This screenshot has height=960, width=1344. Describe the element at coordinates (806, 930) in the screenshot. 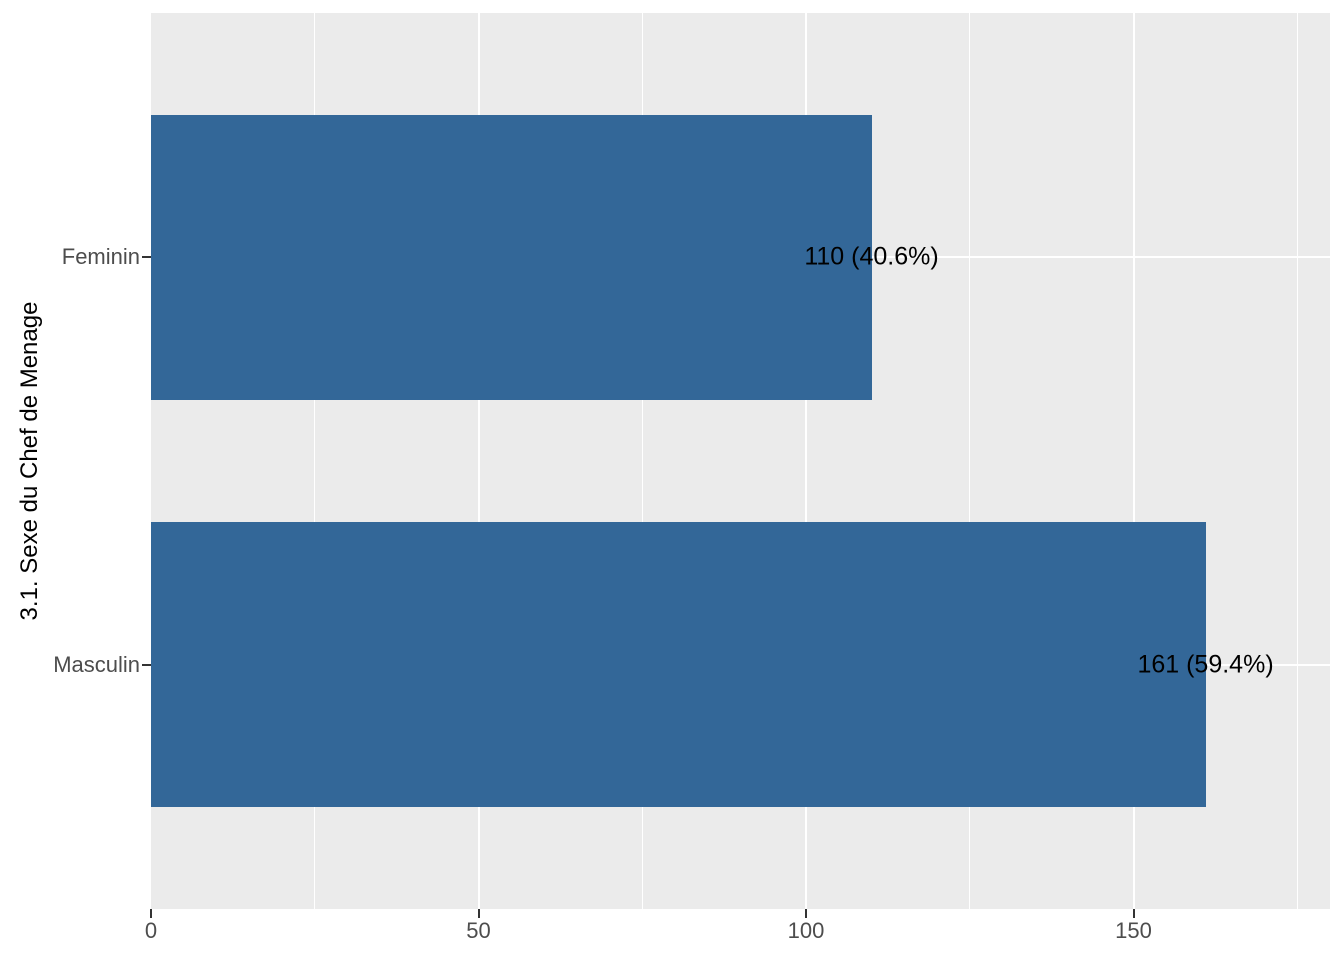

I see `x-axis-tick-label: 100` at that location.